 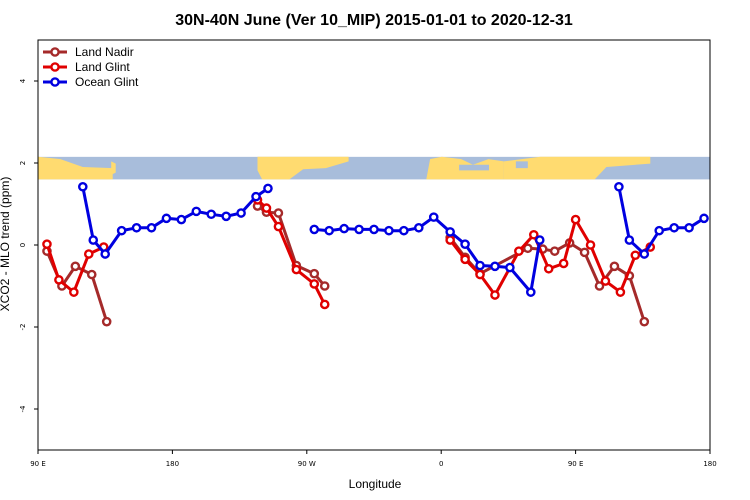 What do you see at coordinates (576, 464) in the screenshot?
I see `x-tick-label-4: 90 E` at bounding box center [576, 464].